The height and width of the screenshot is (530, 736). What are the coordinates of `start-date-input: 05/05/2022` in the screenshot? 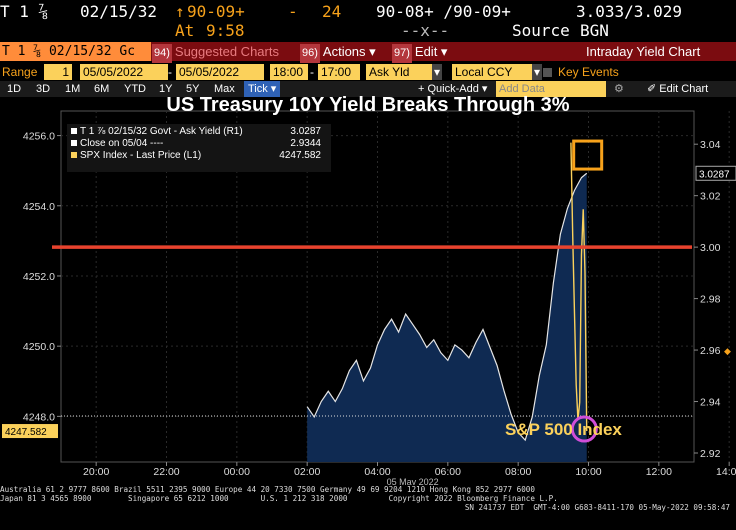 It's located at (124, 72).